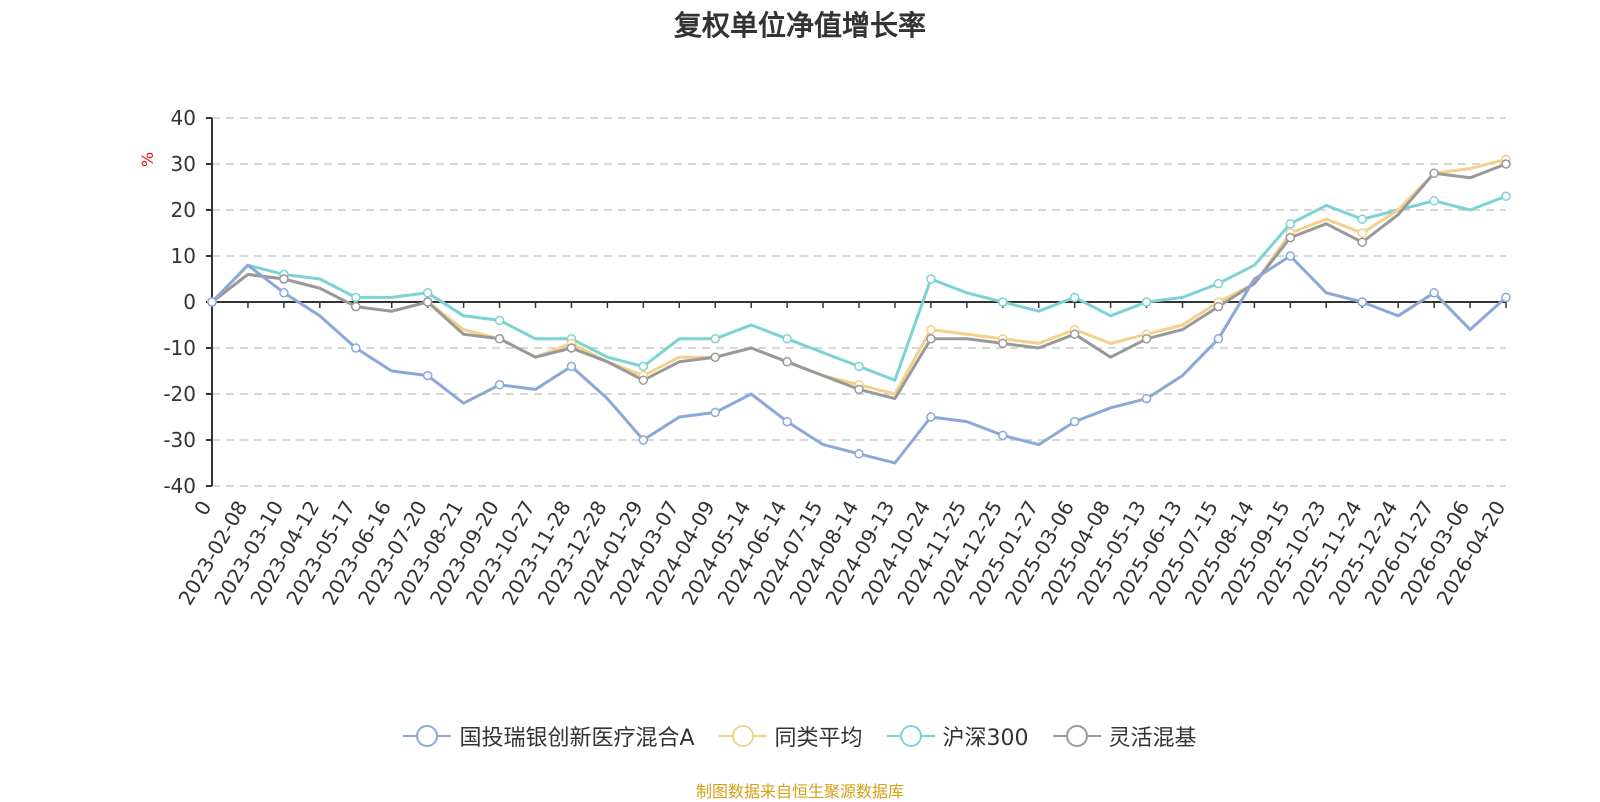  What do you see at coordinates (183, 164) in the screenshot?
I see `y-tick-label: 30` at bounding box center [183, 164].